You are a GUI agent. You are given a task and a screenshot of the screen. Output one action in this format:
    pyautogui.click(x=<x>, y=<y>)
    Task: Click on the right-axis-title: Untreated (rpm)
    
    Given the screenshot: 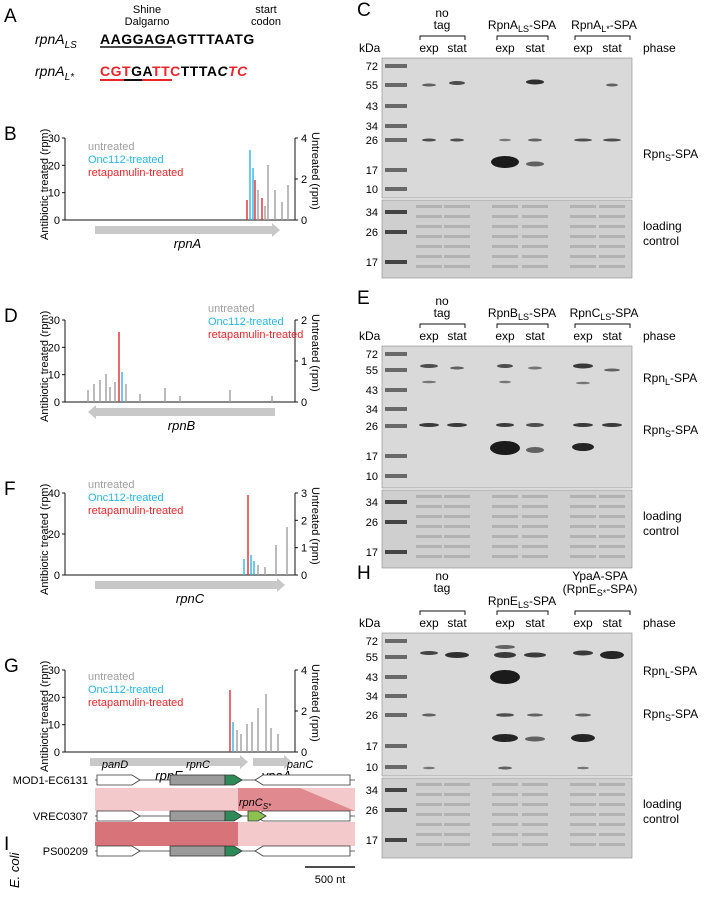 What is the action you would take?
    pyautogui.click(x=315, y=353)
    